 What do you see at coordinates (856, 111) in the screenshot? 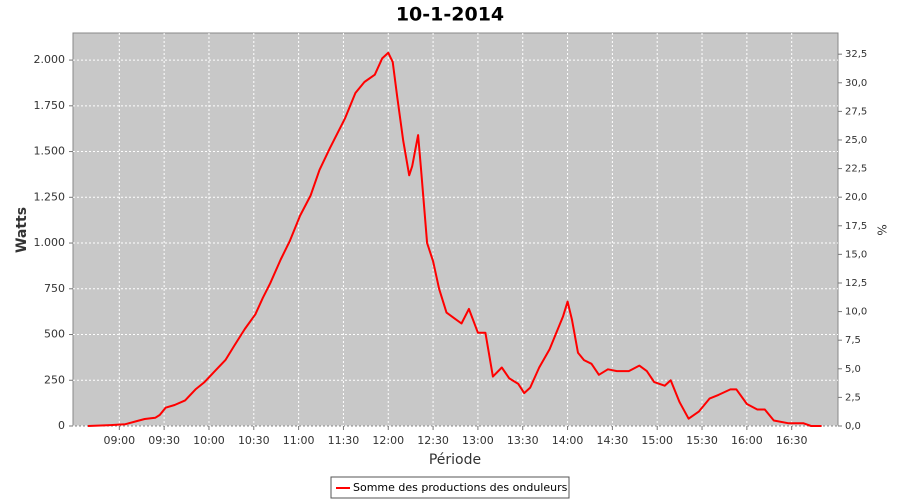
I see `y2-tick-label: 27,5` at bounding box center [856, 111].